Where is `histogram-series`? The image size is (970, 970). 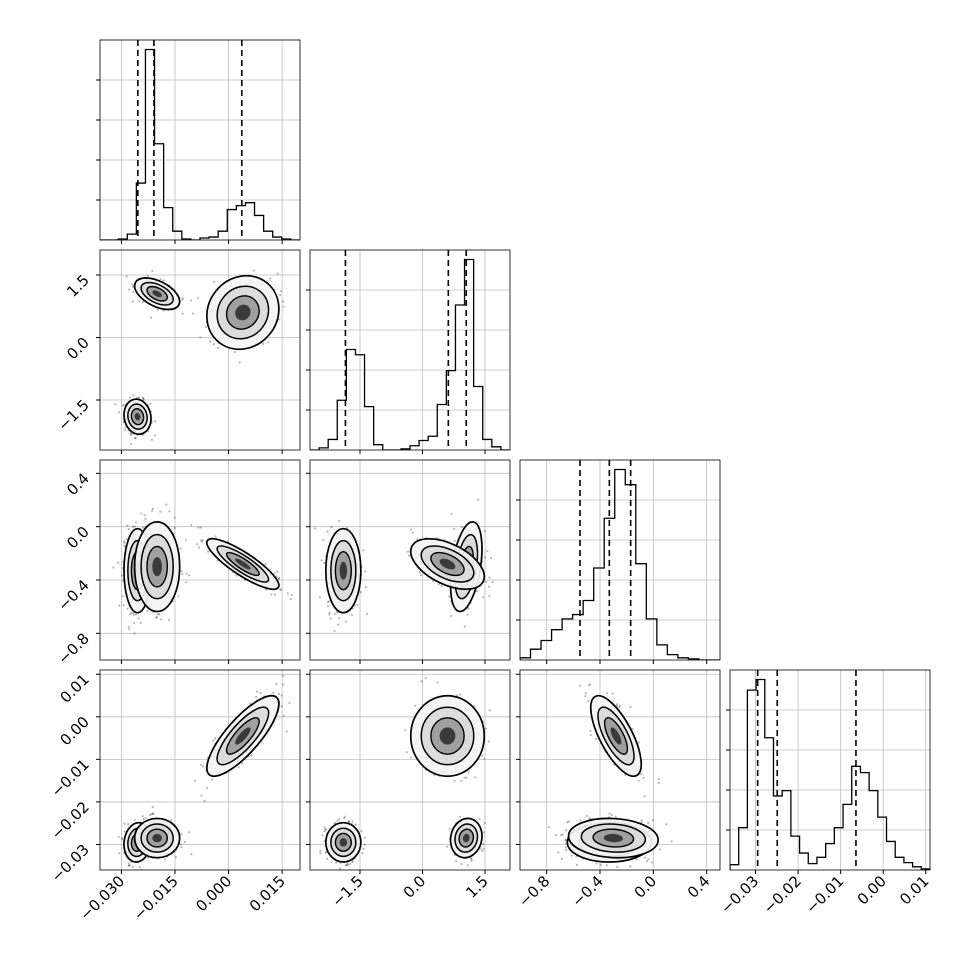 histogram-series is located at coordinates (200, 144).